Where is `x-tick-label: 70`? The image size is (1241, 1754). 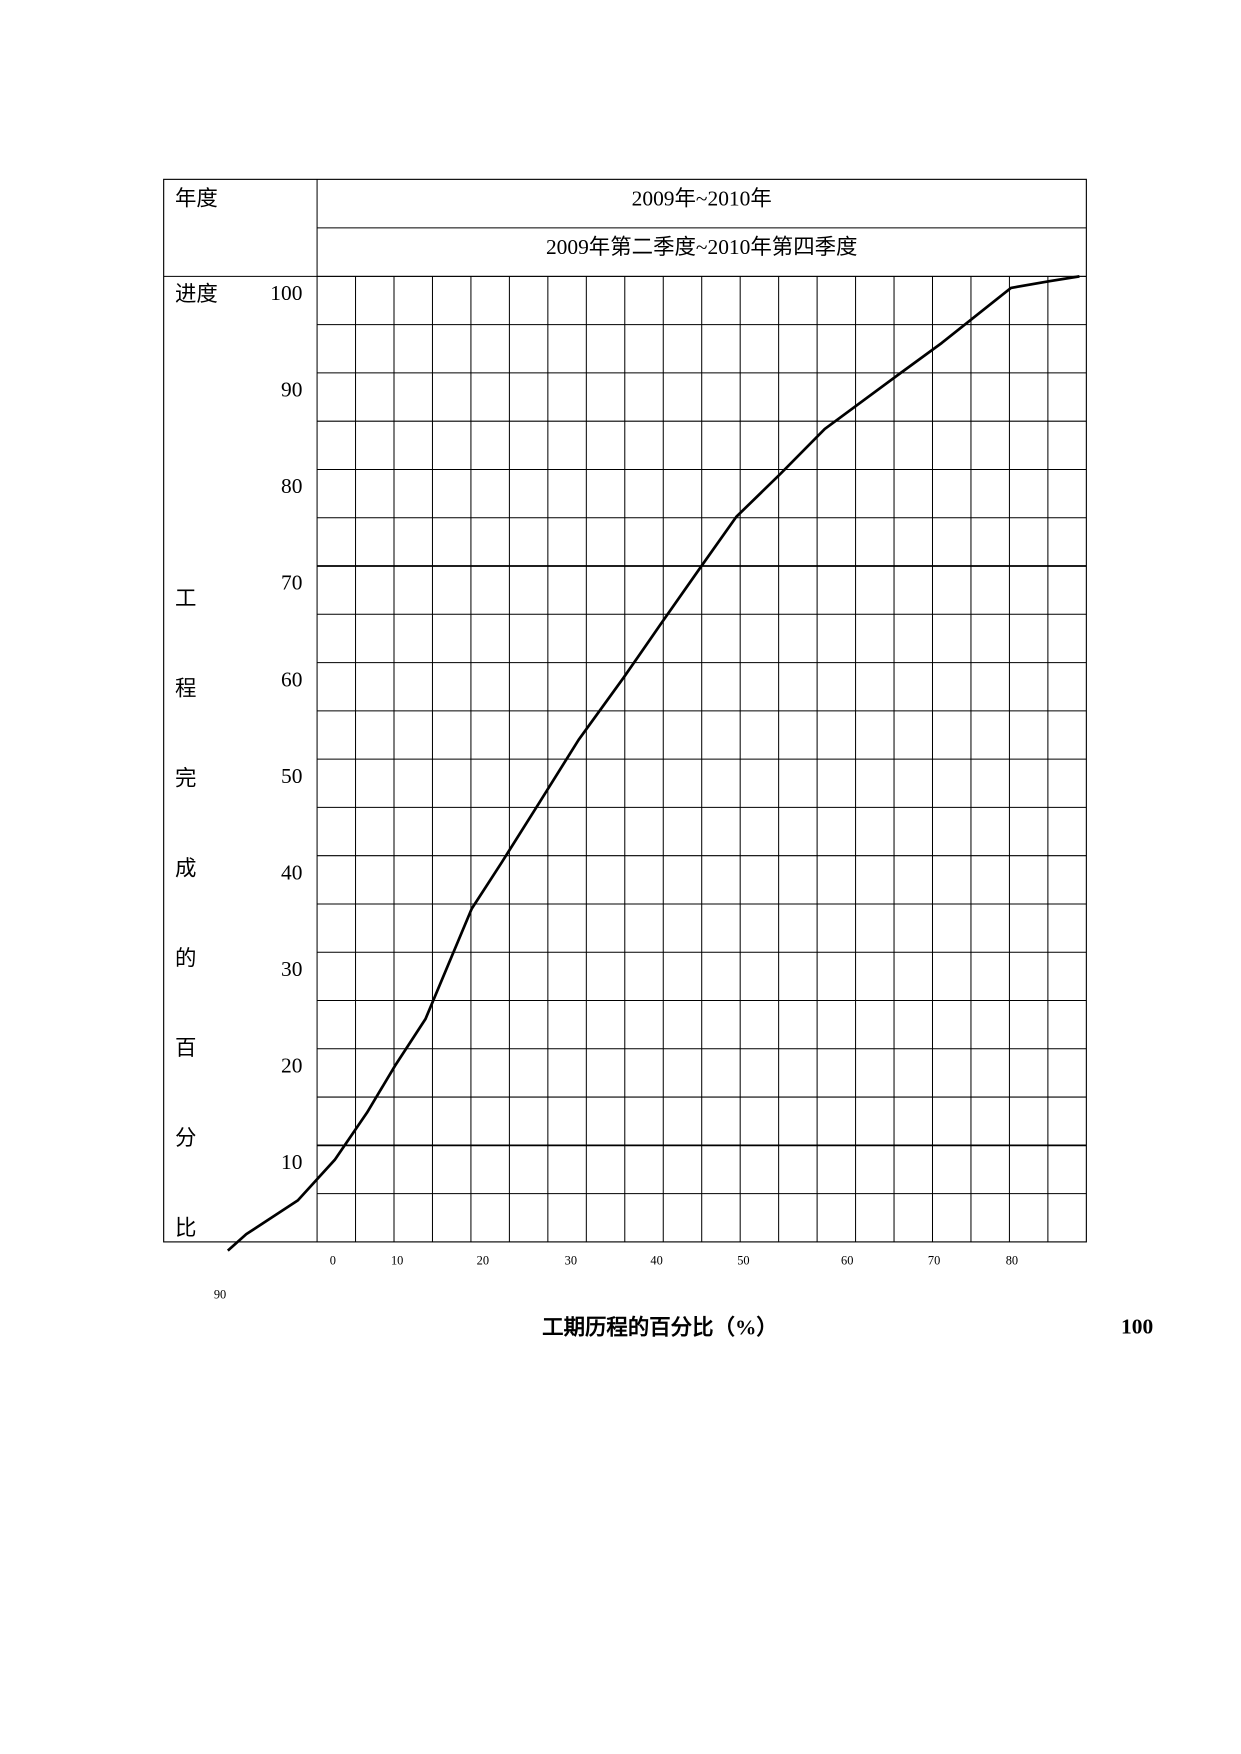
x-tick-label: 70 is located at coordinates (934, 1260).